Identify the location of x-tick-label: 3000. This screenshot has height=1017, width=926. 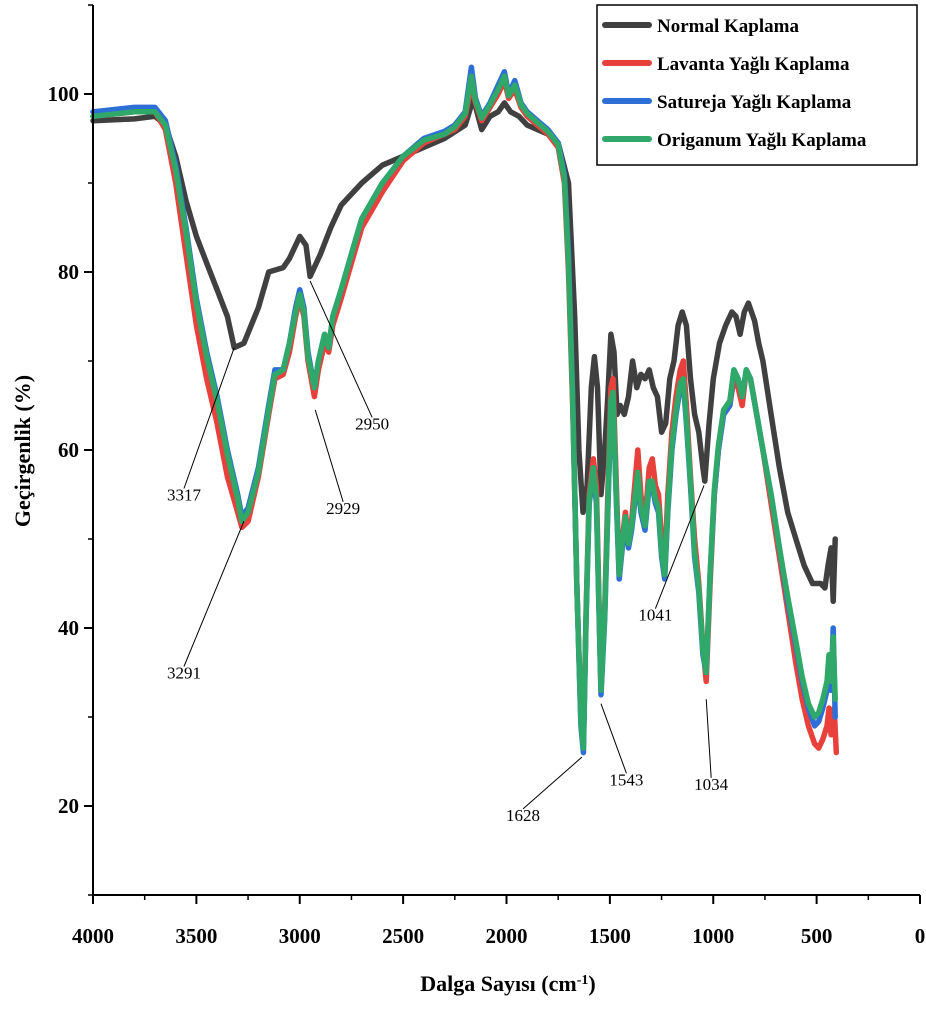
(300, 936).